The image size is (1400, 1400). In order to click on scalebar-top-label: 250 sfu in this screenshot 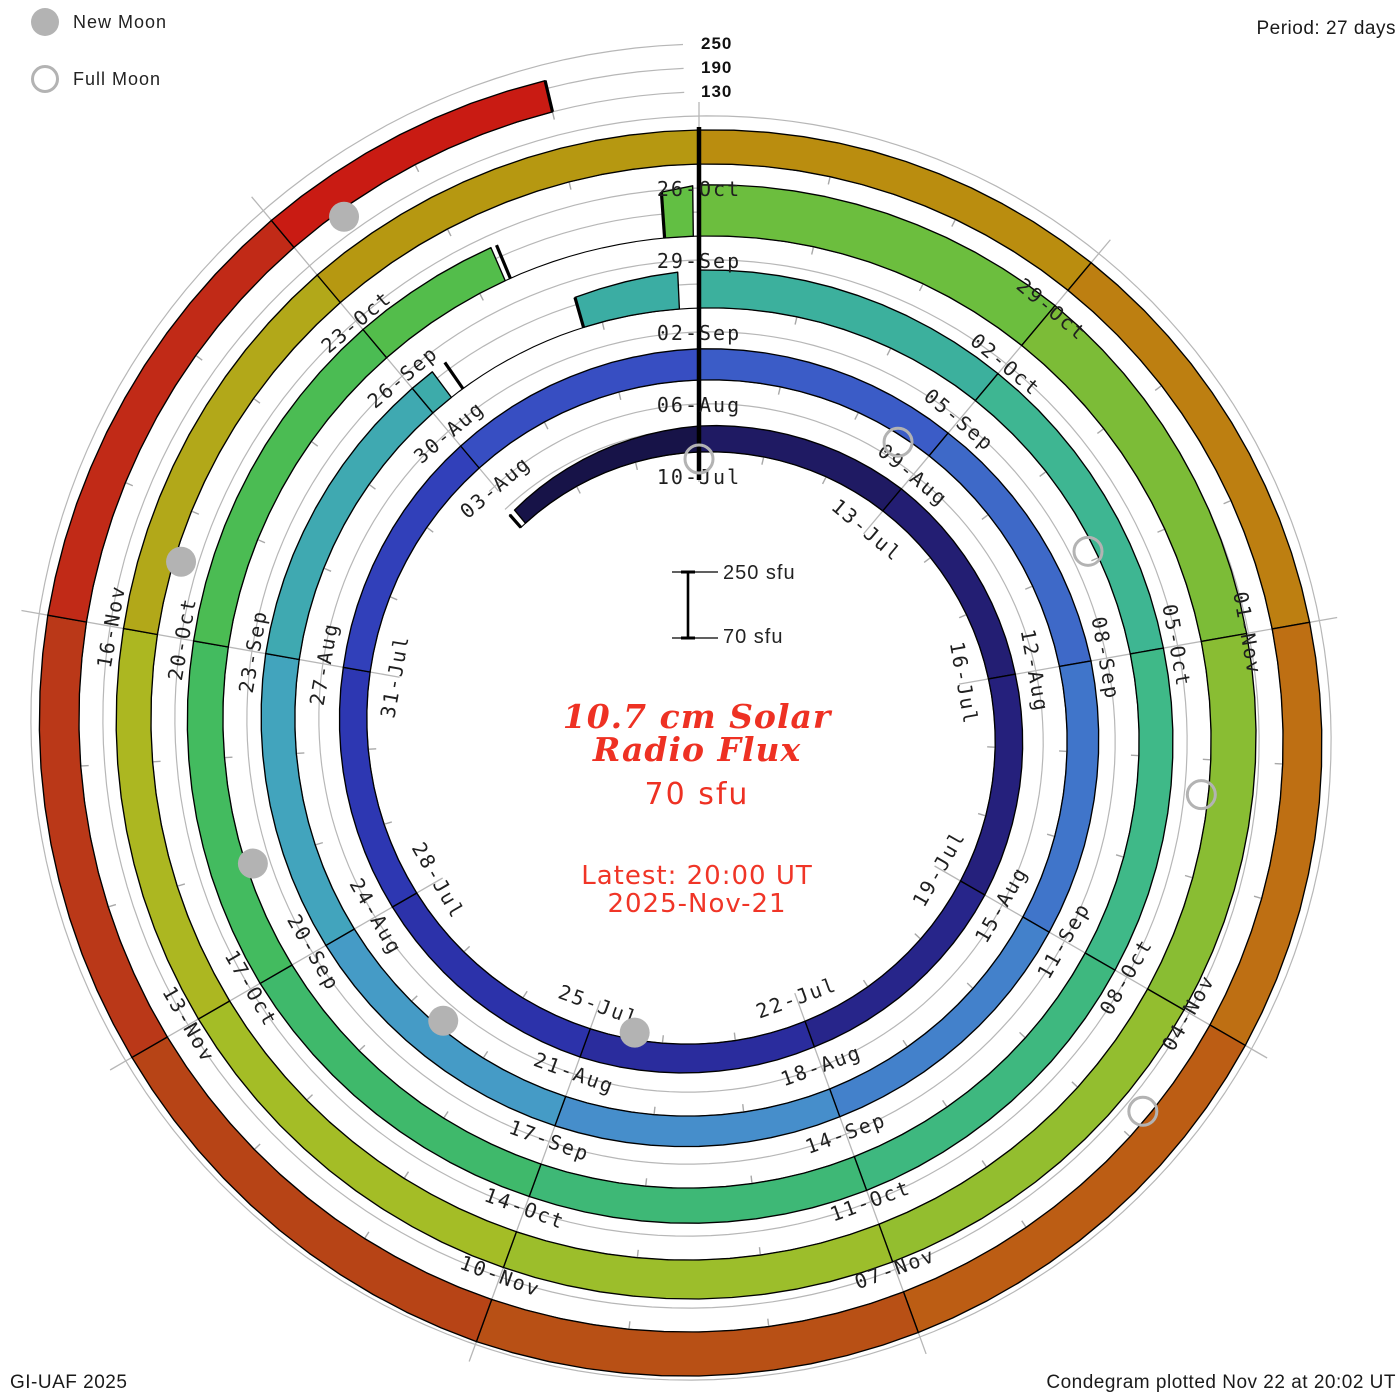, I will do `click(759, 573)`.